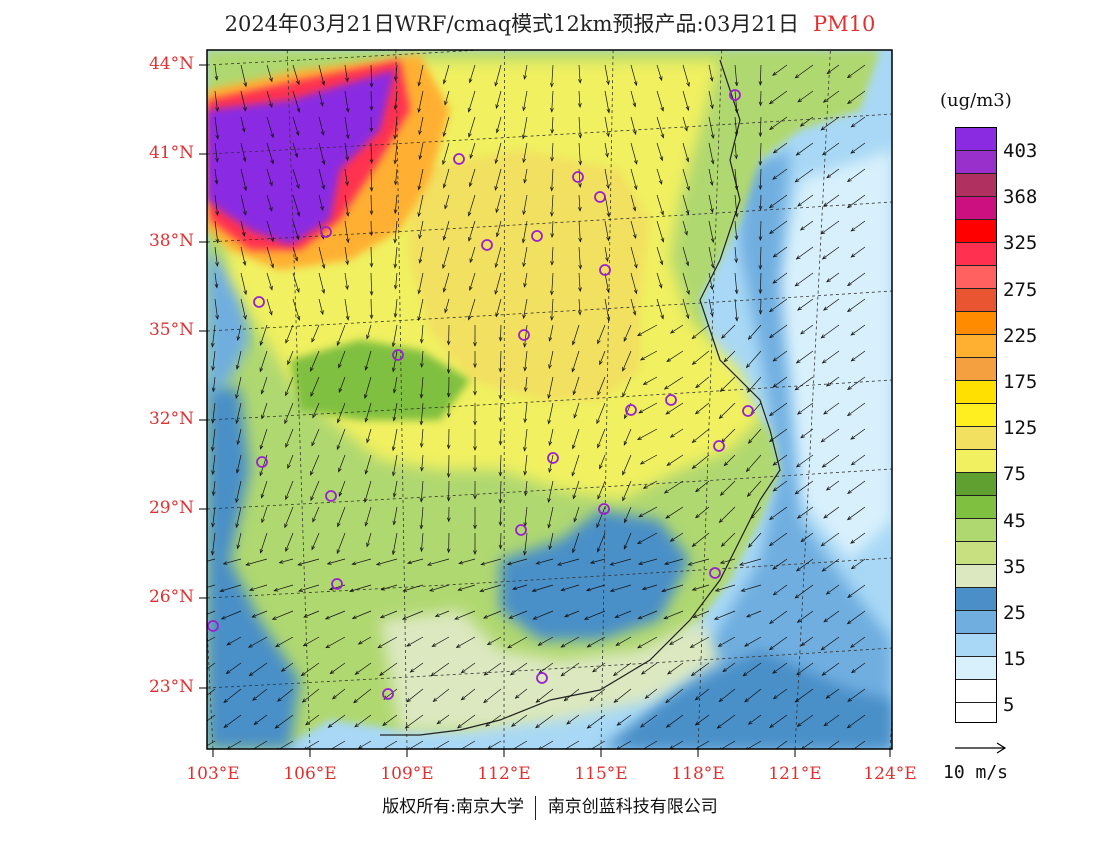 The width and height of the screenshot is (1100, 850). What do you see at coordinates (310, 774) in the screenshot?
I see `longitude-label: 106°E` at bounding box center [310, 774].